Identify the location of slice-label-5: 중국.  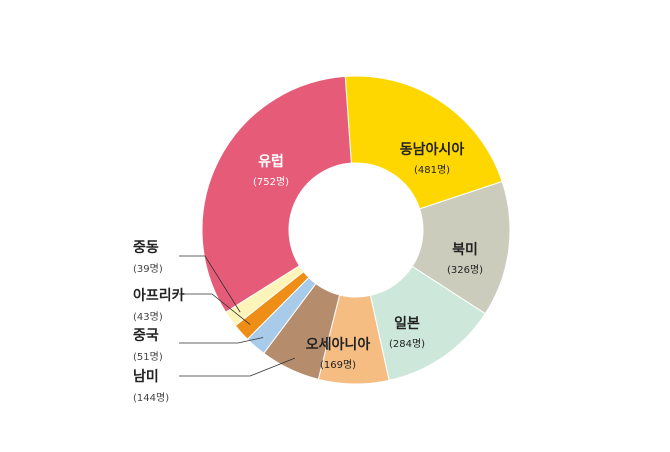
(146, 336).